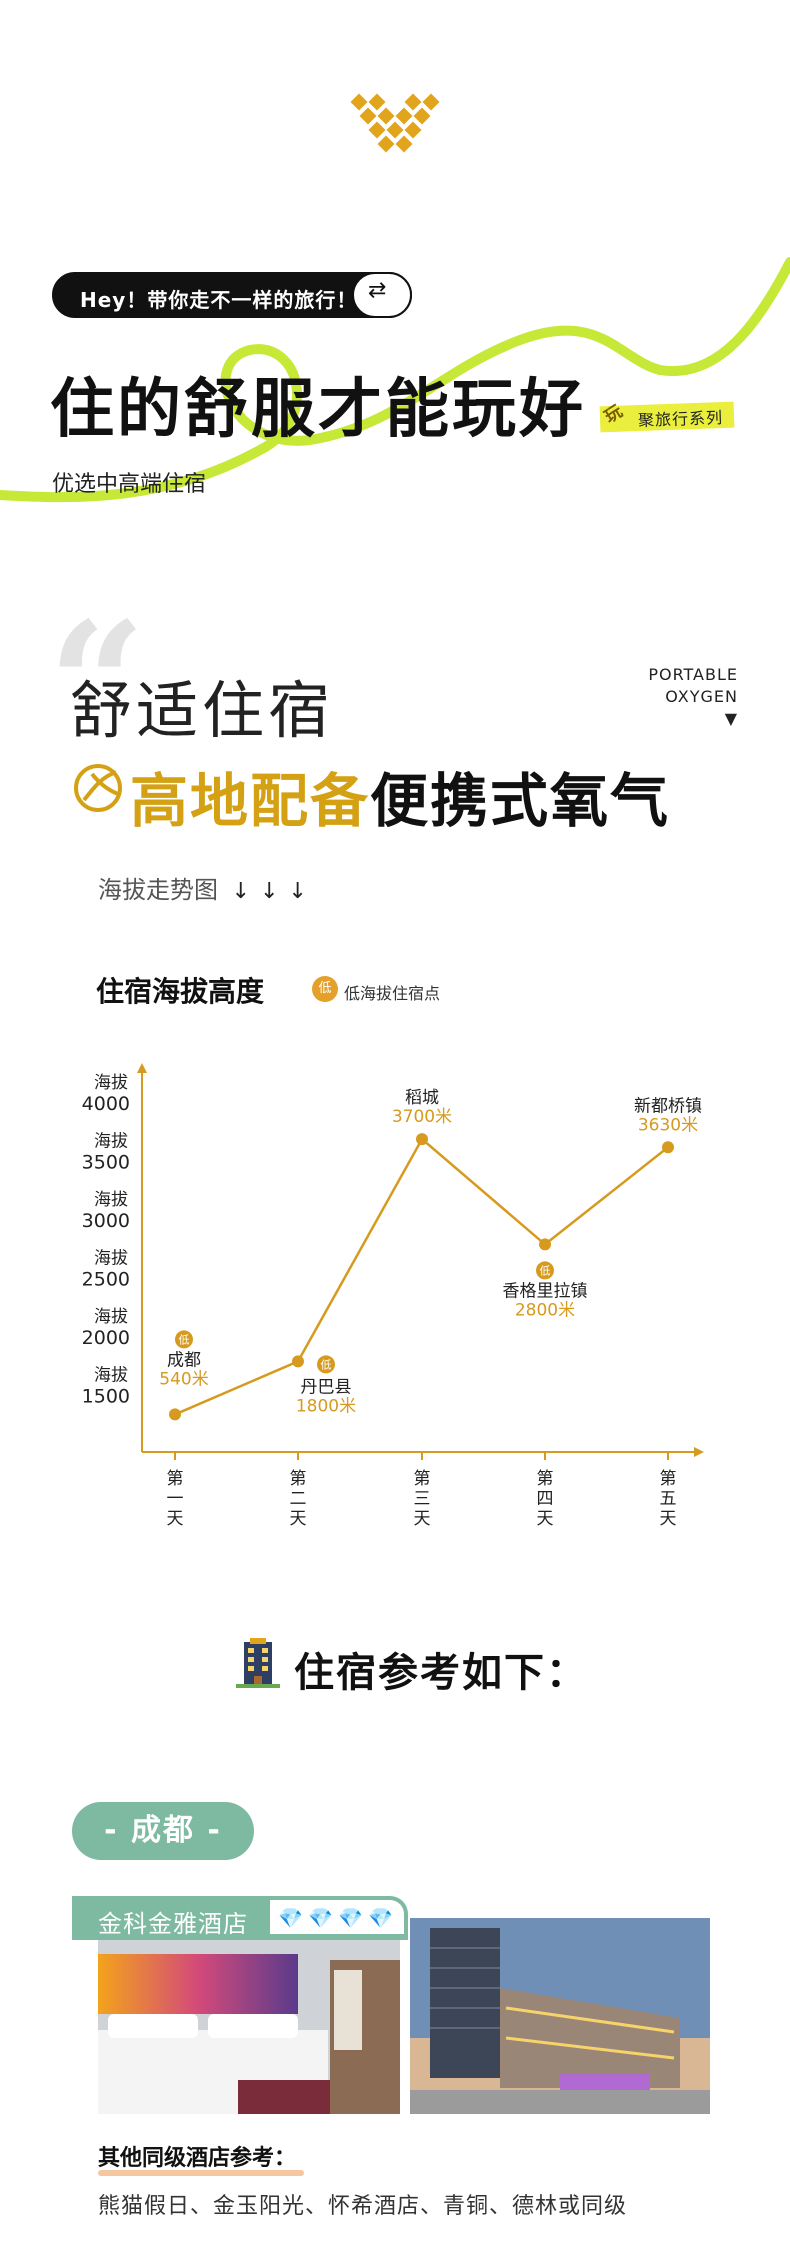 The width and height of the screenshot is (790, 2266). What do you see at coordinates (173, 1924) in the screenshot?
I see `hotel-name: 金科金雅酒店` at bounding box center [173, 1924].